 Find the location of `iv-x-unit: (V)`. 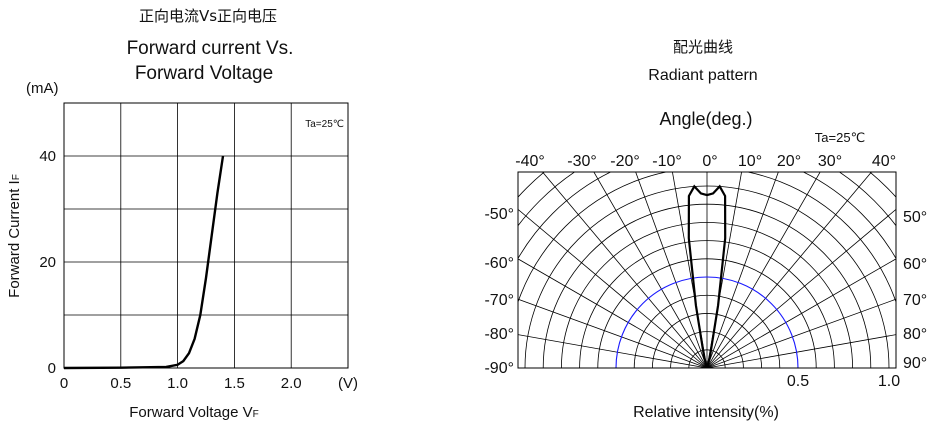

iv-x-unit: (V) is located at coordinates (348, 383).